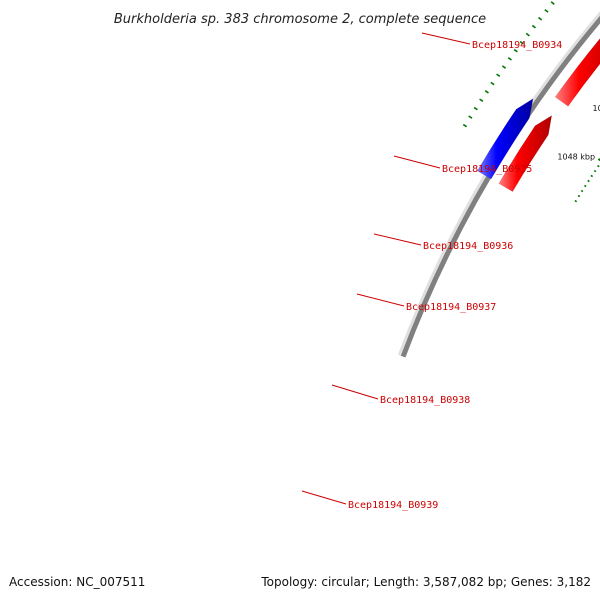 Image resolution: width=600 pixels, height=600 pixels. Describe the element at coordinates (576, 157) in the screenshot. I see `kbp-label: 1048 kbp` at that location.